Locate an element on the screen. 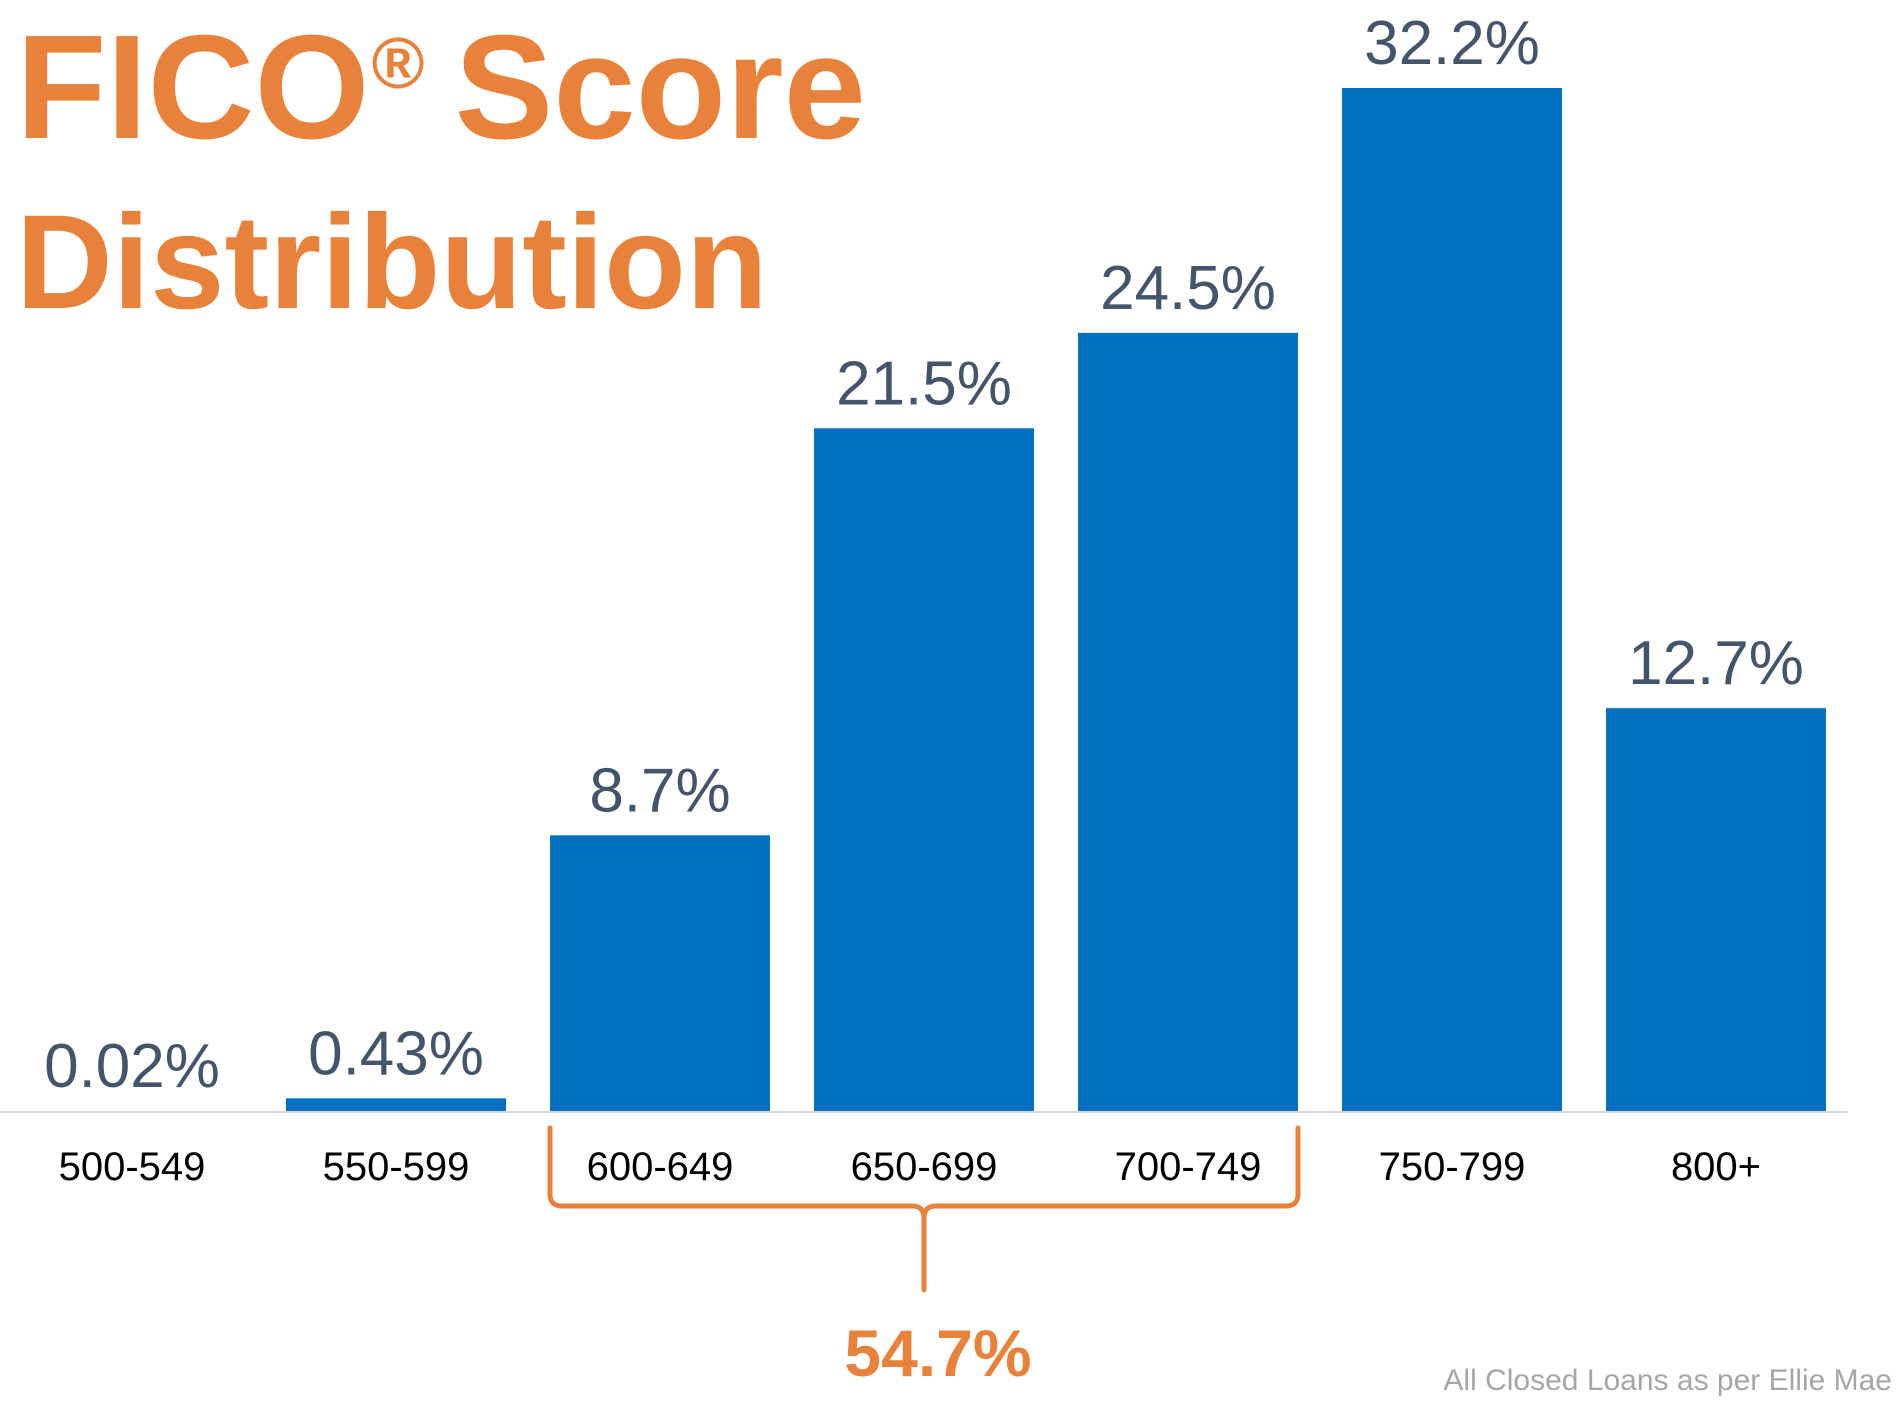 The image size is (1896, 1401). value-label-650-699: 21.5% is located at coordinates (924, 383).